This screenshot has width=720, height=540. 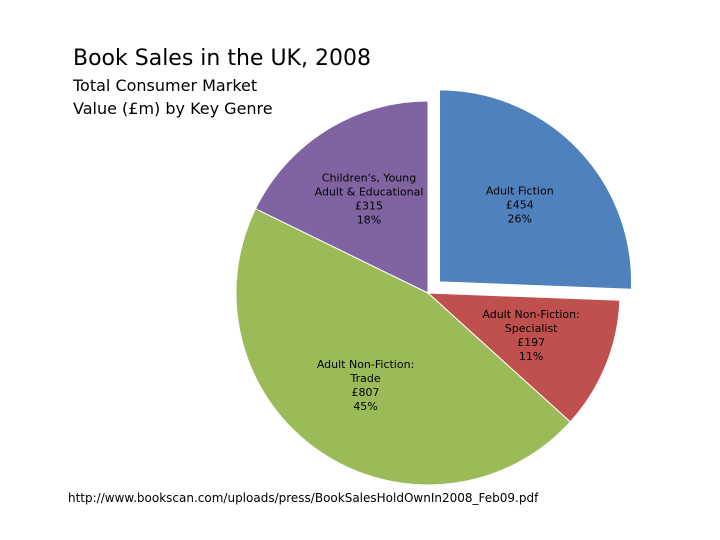 I want to click on slice-label-adult-fiction: Adult Fiction £454 26%, so click(x=520, y=205).